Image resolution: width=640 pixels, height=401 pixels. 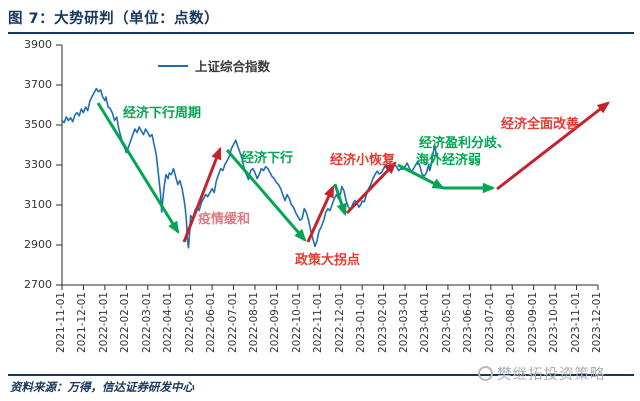 What do you see at coordinates (224, 219) in the screenshot?
I see `annotation-covid-easing: 疫情缓和` at bounding box center [224, 219].